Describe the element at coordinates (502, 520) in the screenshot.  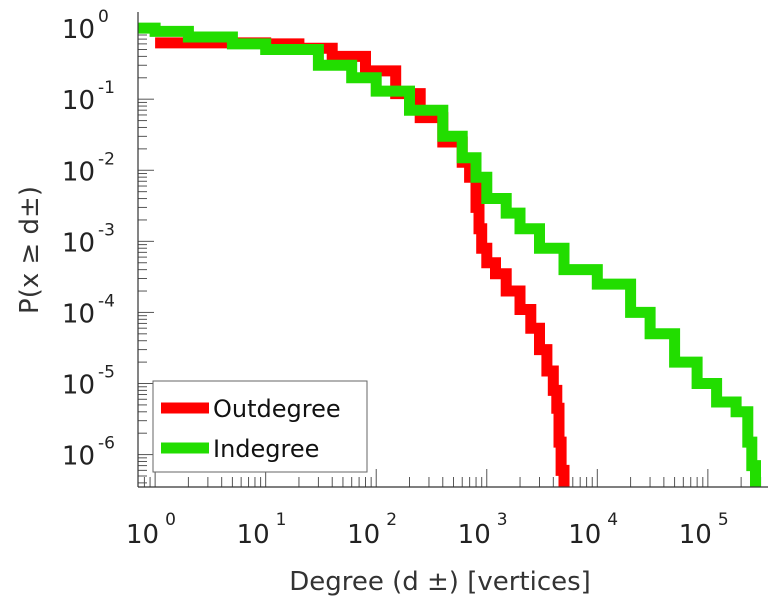
I see `x-tick-exponent: 3` at that location.